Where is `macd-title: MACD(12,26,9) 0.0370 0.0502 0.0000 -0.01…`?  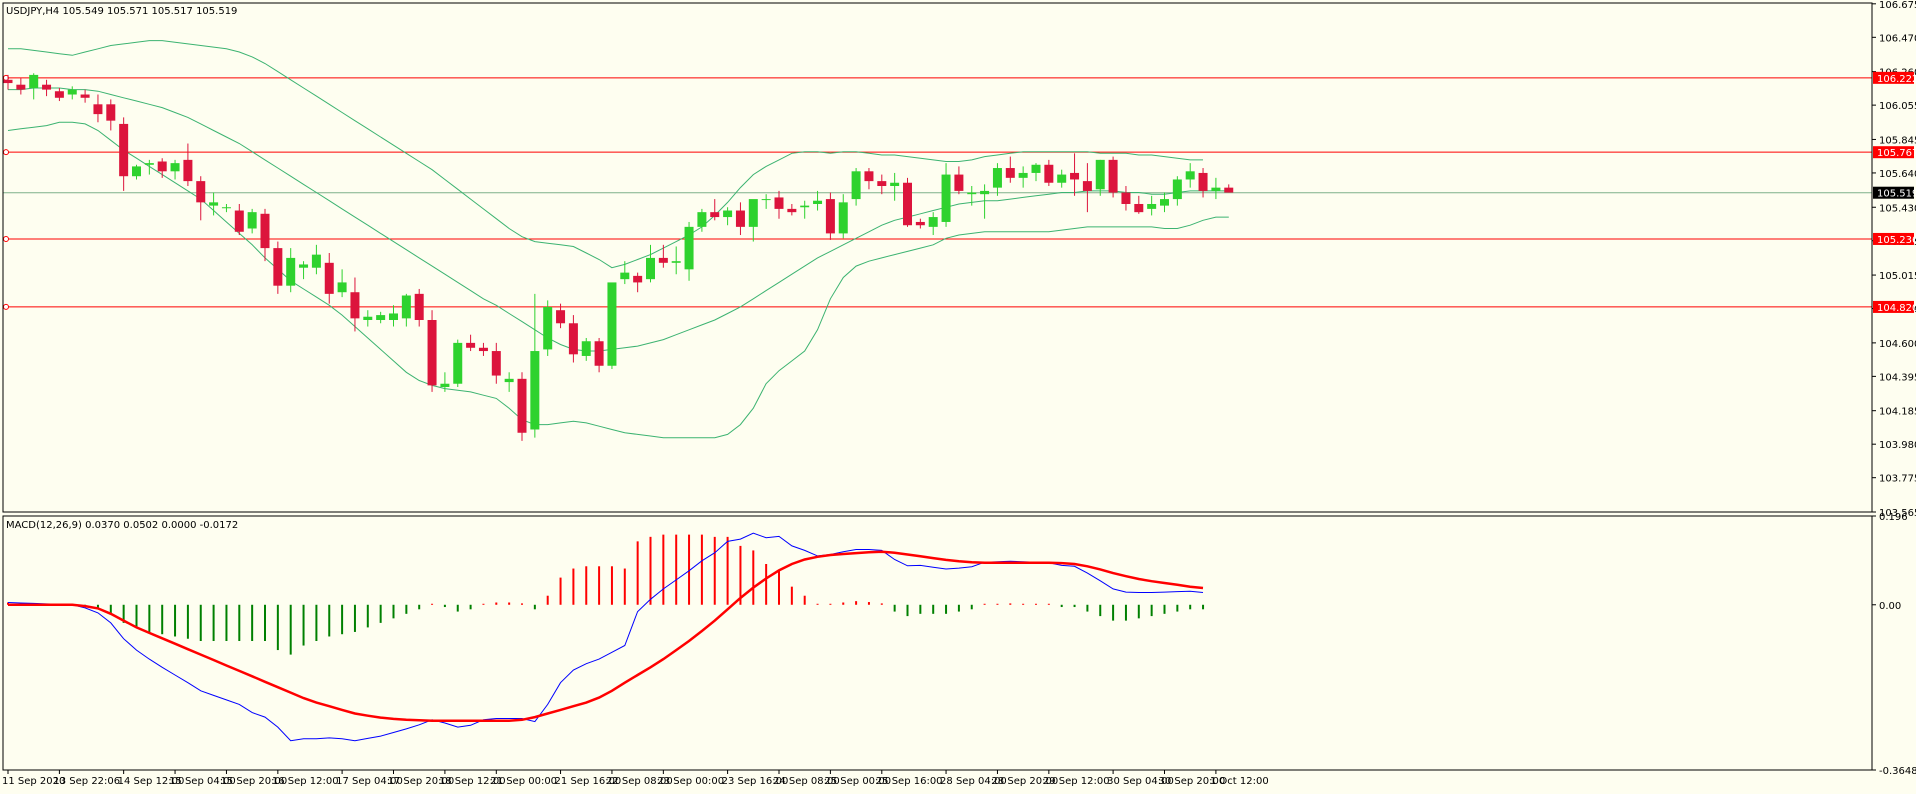
macd-title: MACD(12,26,9) 0.0370 0.0502 0.0000 -0.01… is located at coordinates (122, 525).